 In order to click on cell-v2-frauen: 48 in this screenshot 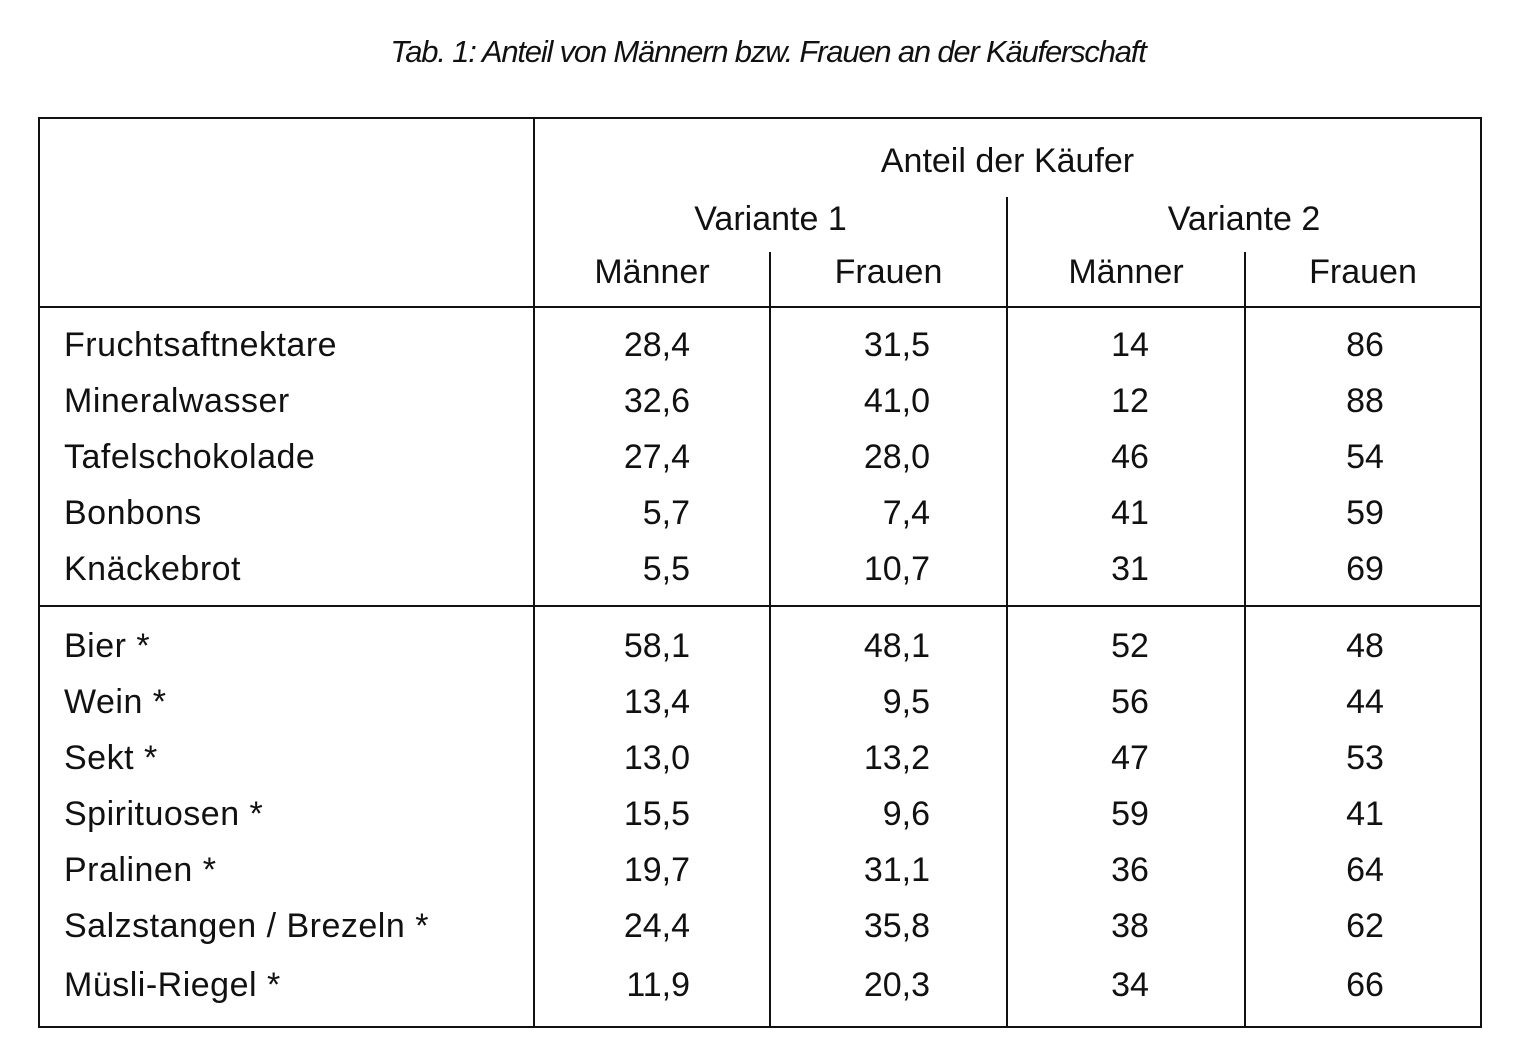, I will do `click(1365, 646)`.